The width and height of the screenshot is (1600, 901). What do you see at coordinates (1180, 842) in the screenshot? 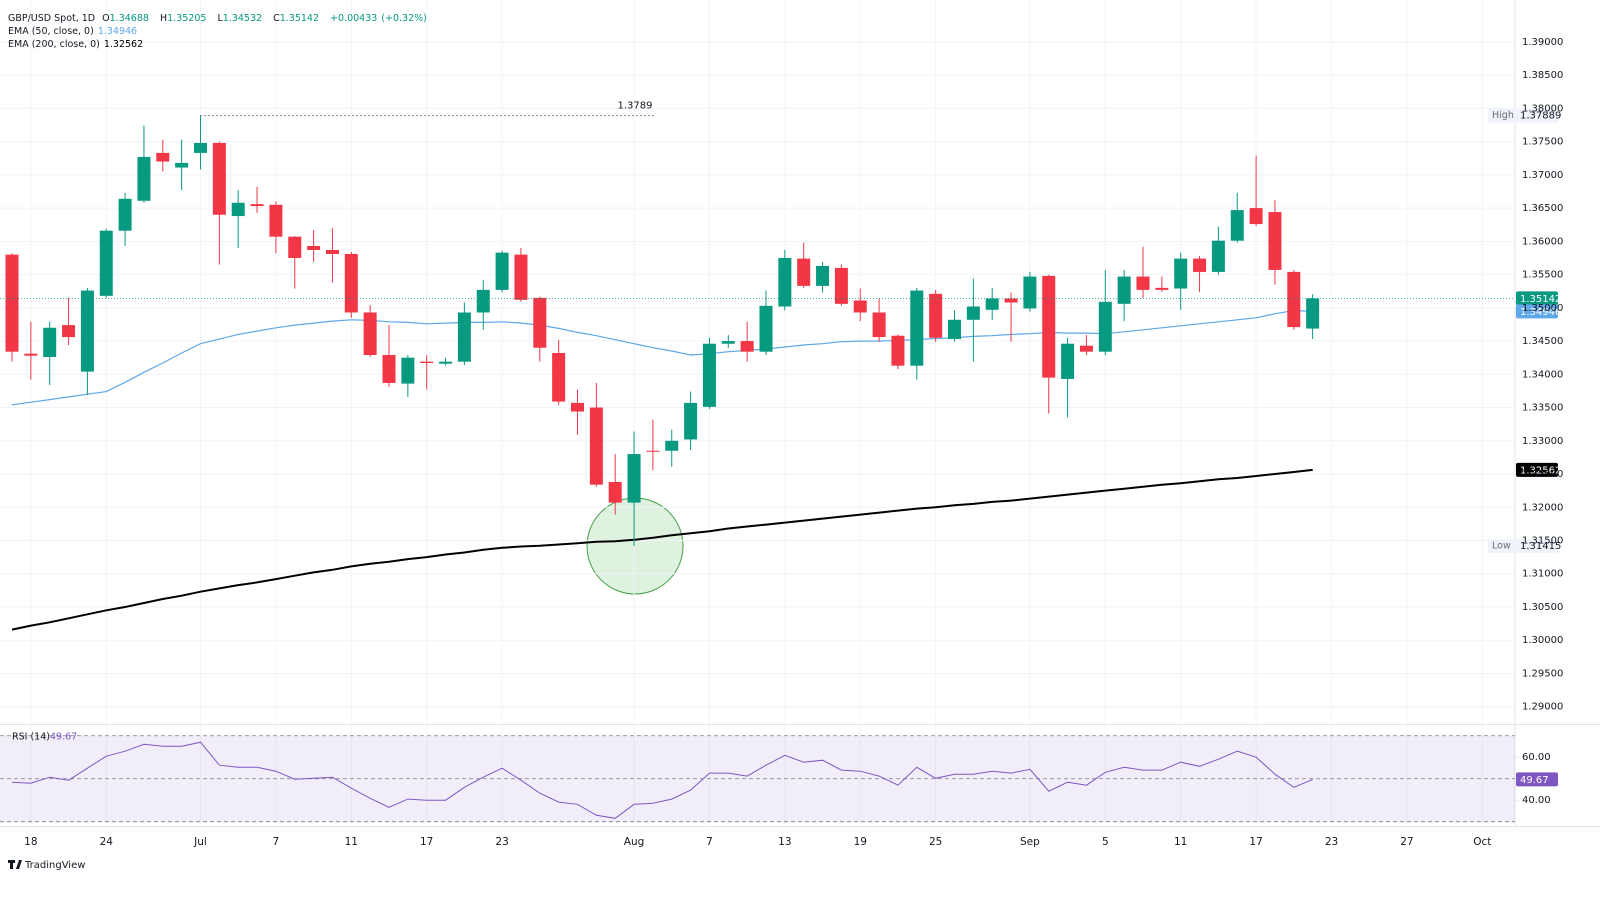
I see `x-tick-label: 11` at bounding box center [1180, 842].